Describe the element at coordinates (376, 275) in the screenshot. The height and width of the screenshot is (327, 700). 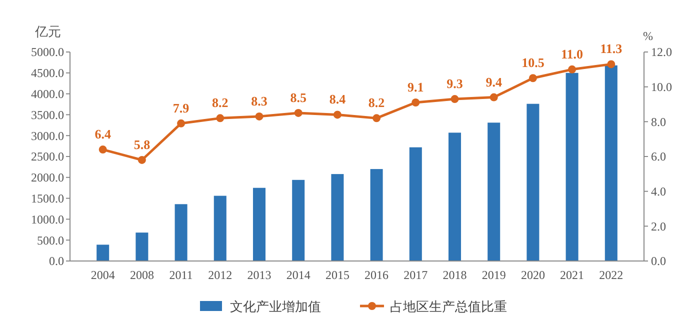
I see `x-tick-label: 2016` at that location.